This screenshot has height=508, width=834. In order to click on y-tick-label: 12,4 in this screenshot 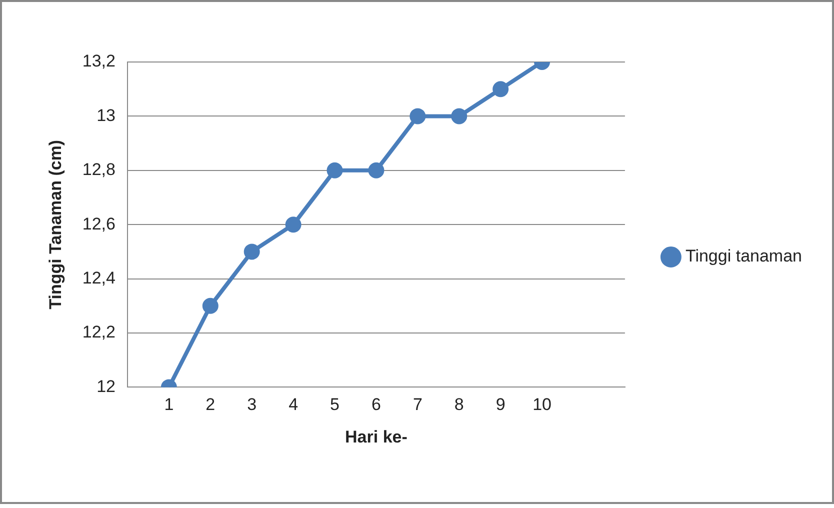, I will do `click(99, 278)`.